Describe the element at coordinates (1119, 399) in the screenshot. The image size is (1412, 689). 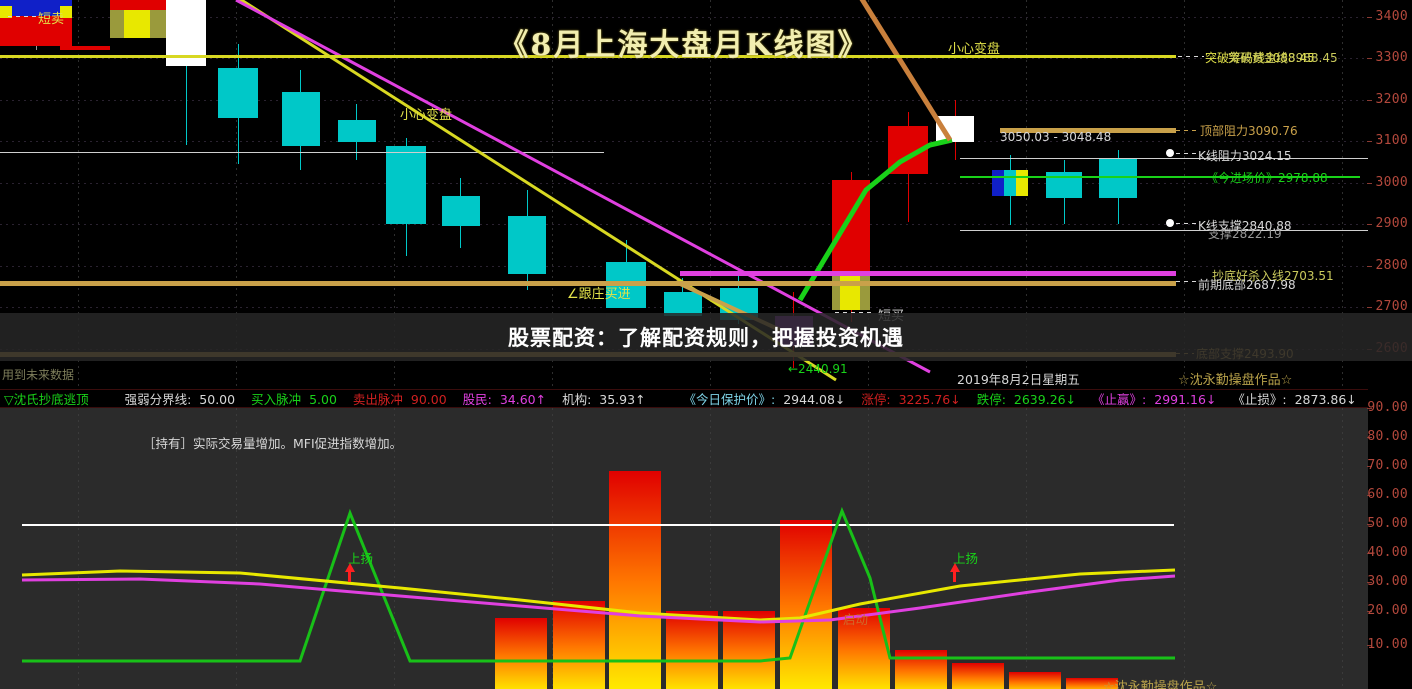
I see `status-label-take-profit: 《止赢》:` at that location.